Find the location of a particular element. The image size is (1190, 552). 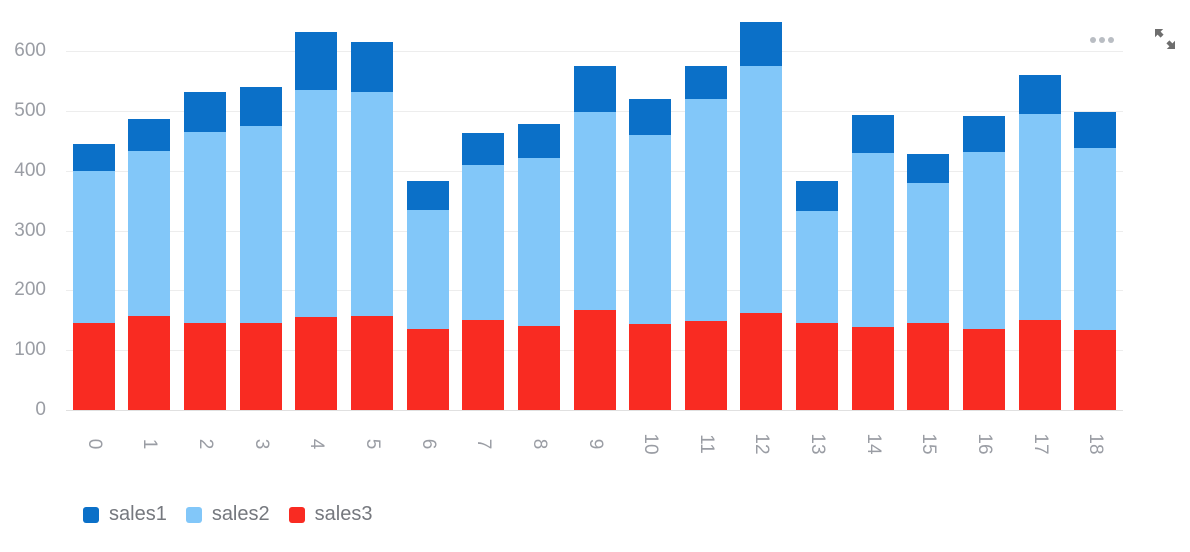

legend-label: sales1 is located at coordinates (138, 514).